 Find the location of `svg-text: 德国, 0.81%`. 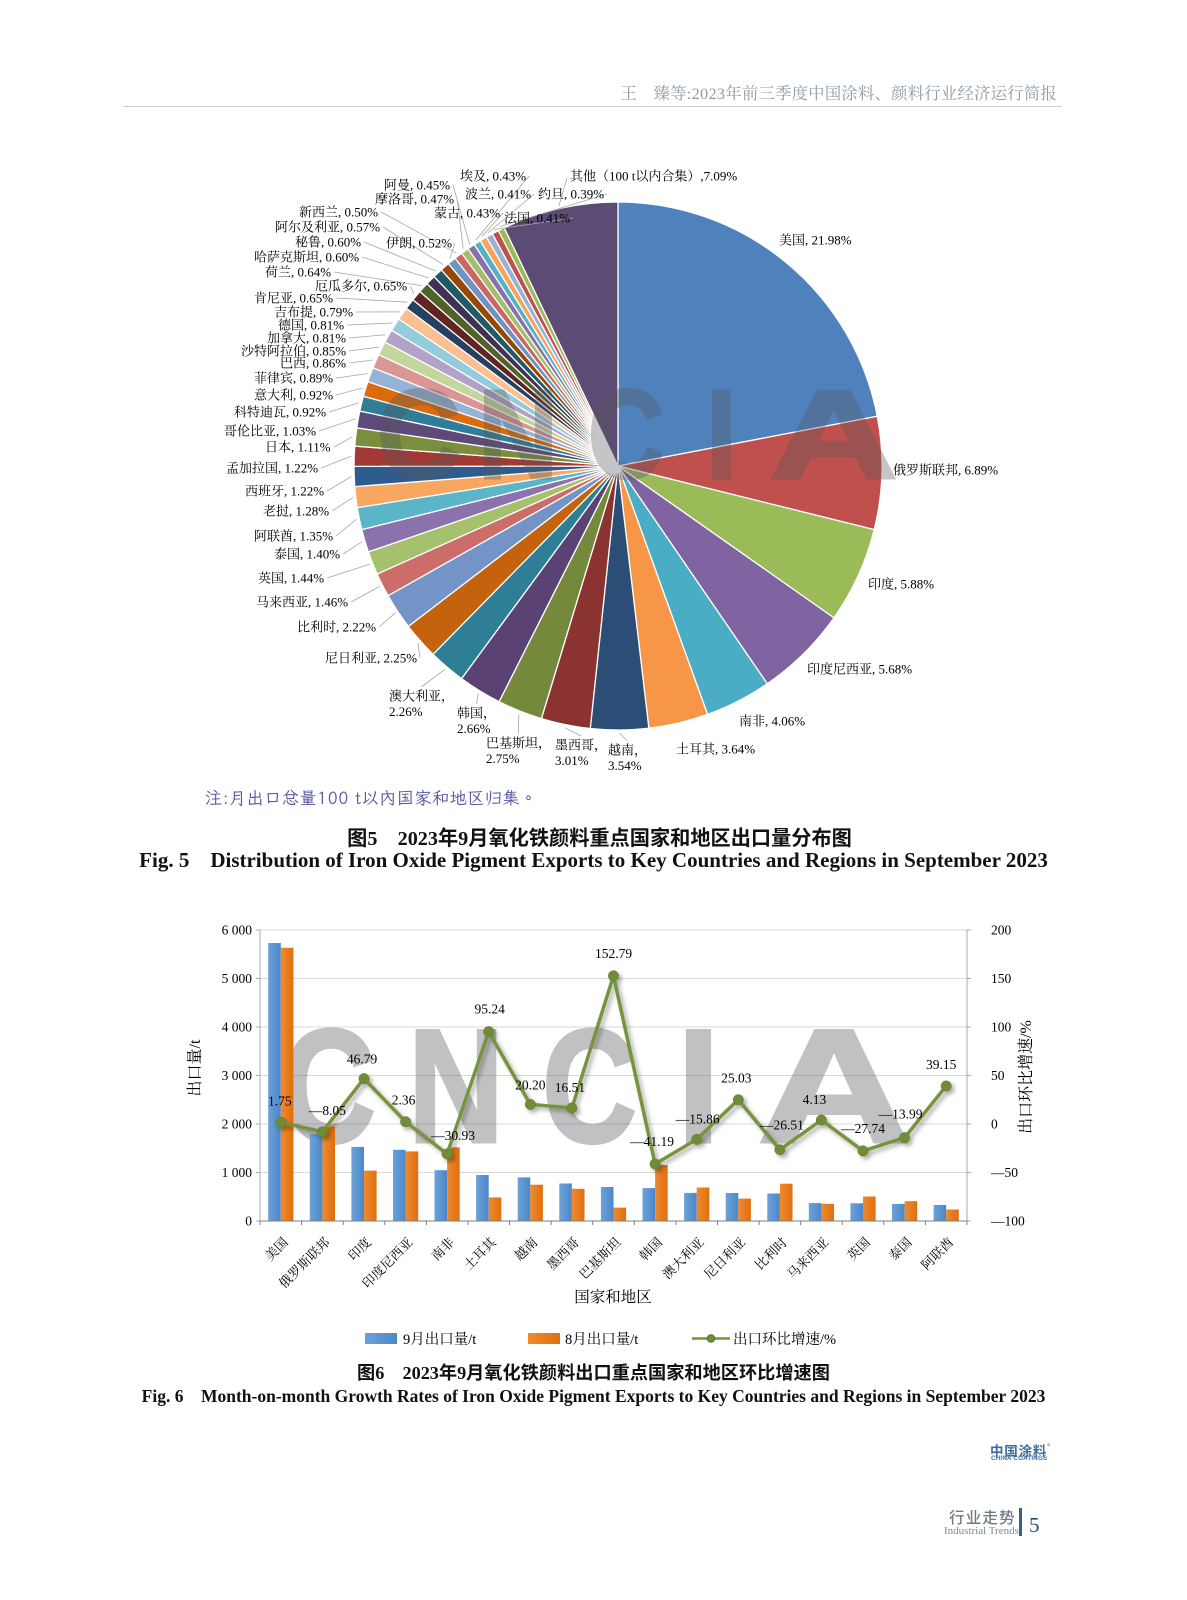

svg-text: 德国, 0.81% is located at coordinates (311, 325).